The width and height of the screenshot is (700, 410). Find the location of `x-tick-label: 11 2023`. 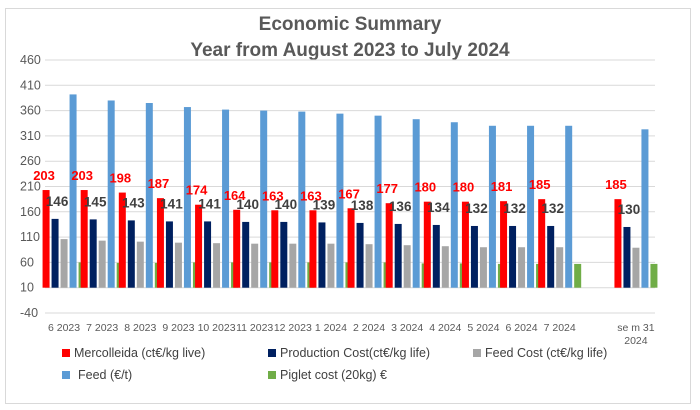

x-tick-label: 11 2023 is located at coordinates (254, 328).